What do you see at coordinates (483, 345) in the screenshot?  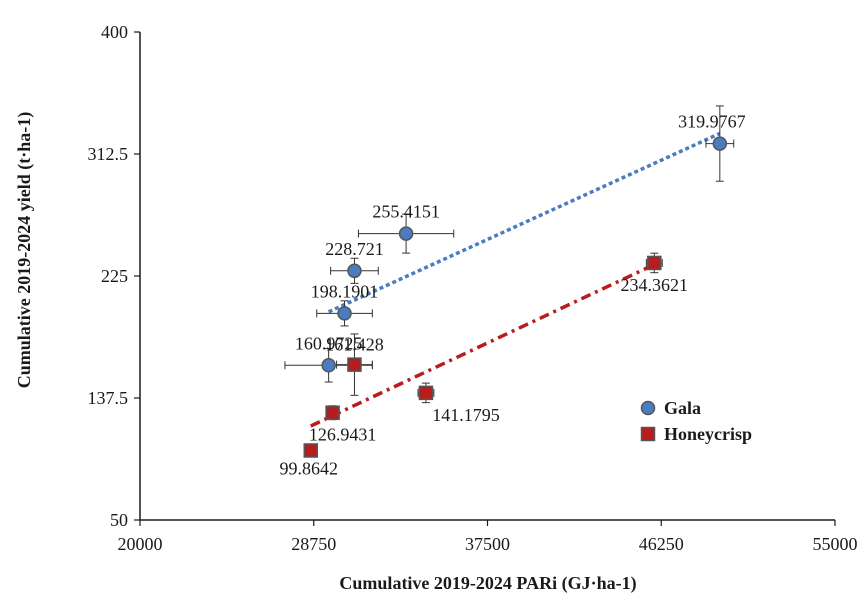 I see `honeycrisp-trendline` at bounding box center [483, 345].